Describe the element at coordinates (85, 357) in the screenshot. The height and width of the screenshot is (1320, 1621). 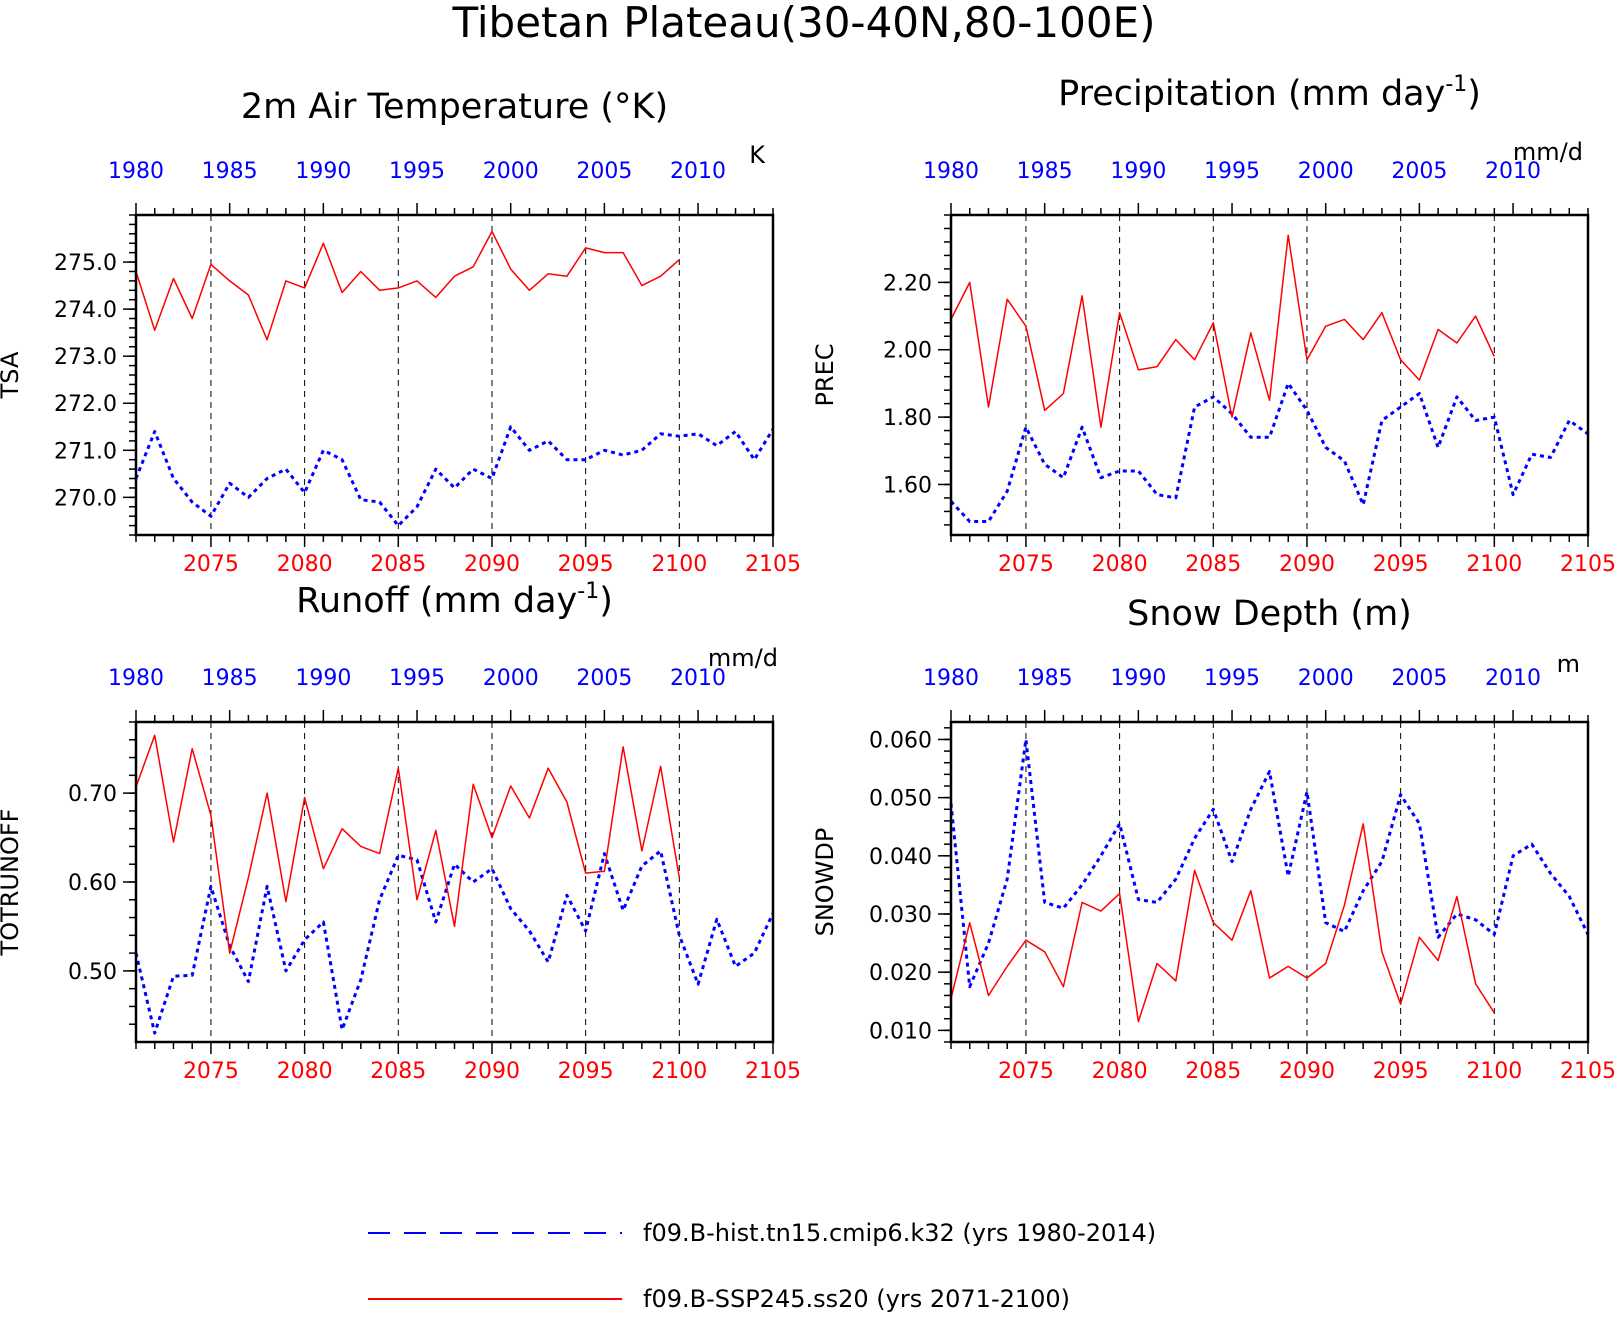
I see `y-tick-label: 273.0` at that location.